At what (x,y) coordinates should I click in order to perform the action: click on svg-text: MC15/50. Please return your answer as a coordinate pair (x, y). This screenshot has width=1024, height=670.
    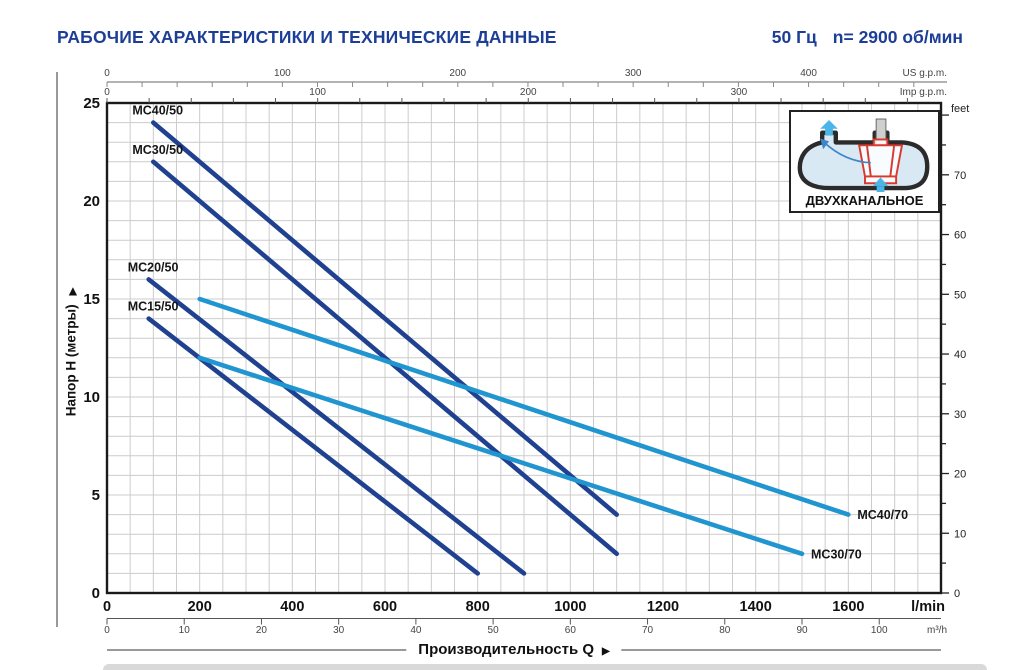
    Looking at the image, I should click on (153, 307).